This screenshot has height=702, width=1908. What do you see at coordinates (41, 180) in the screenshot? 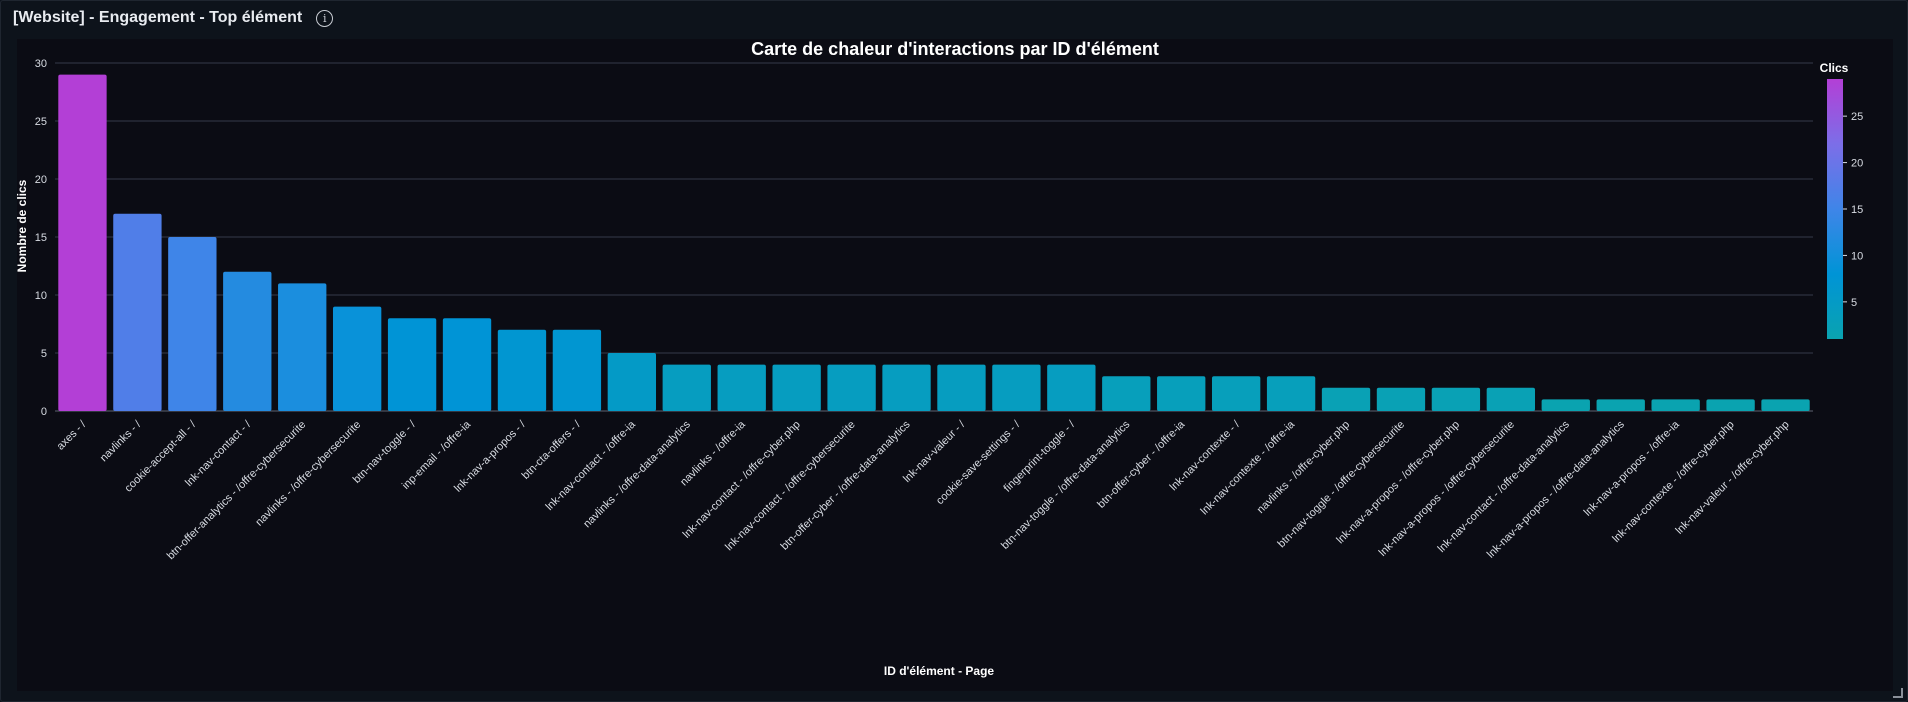
I see `y-tick-label: 20` at bounding box center [41, 180].